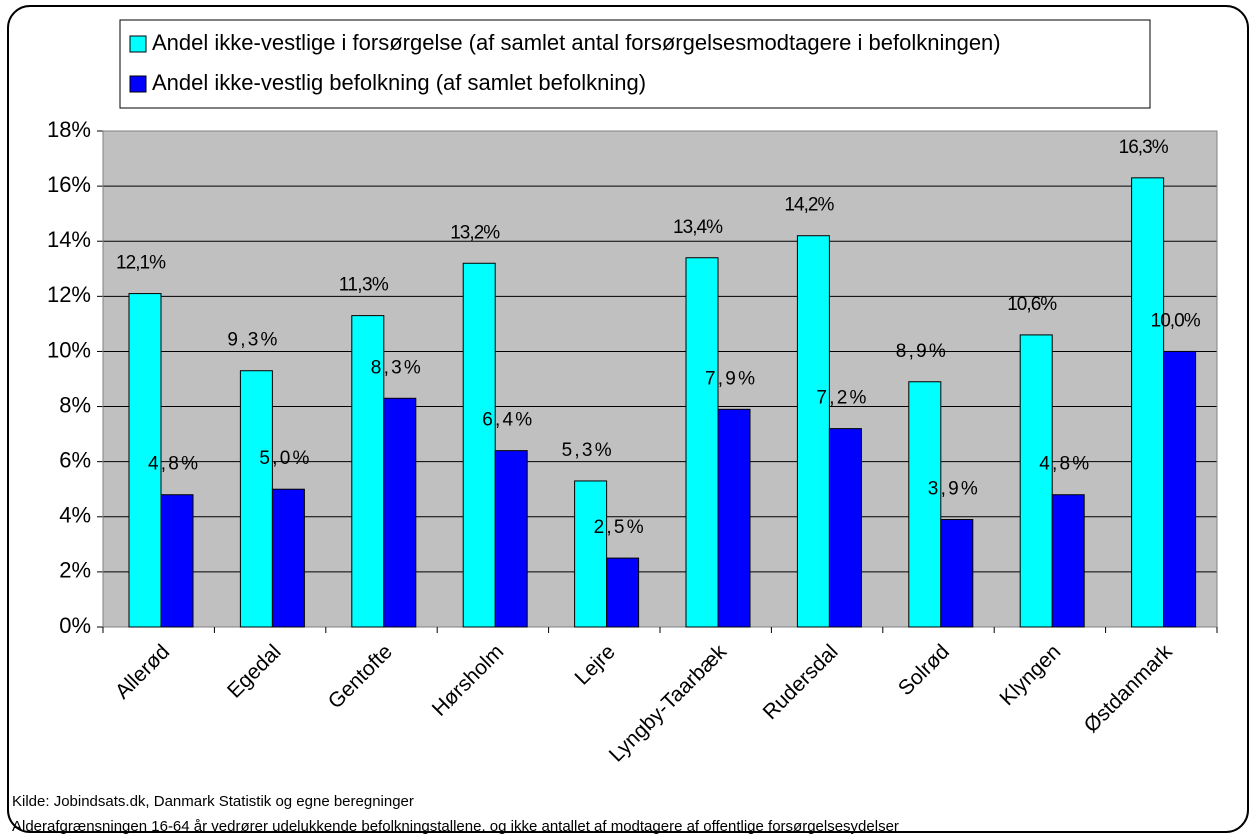 This screenshot has width=1253, height=839. I want to click on value-label: 16,3%, so click(1144, 147).